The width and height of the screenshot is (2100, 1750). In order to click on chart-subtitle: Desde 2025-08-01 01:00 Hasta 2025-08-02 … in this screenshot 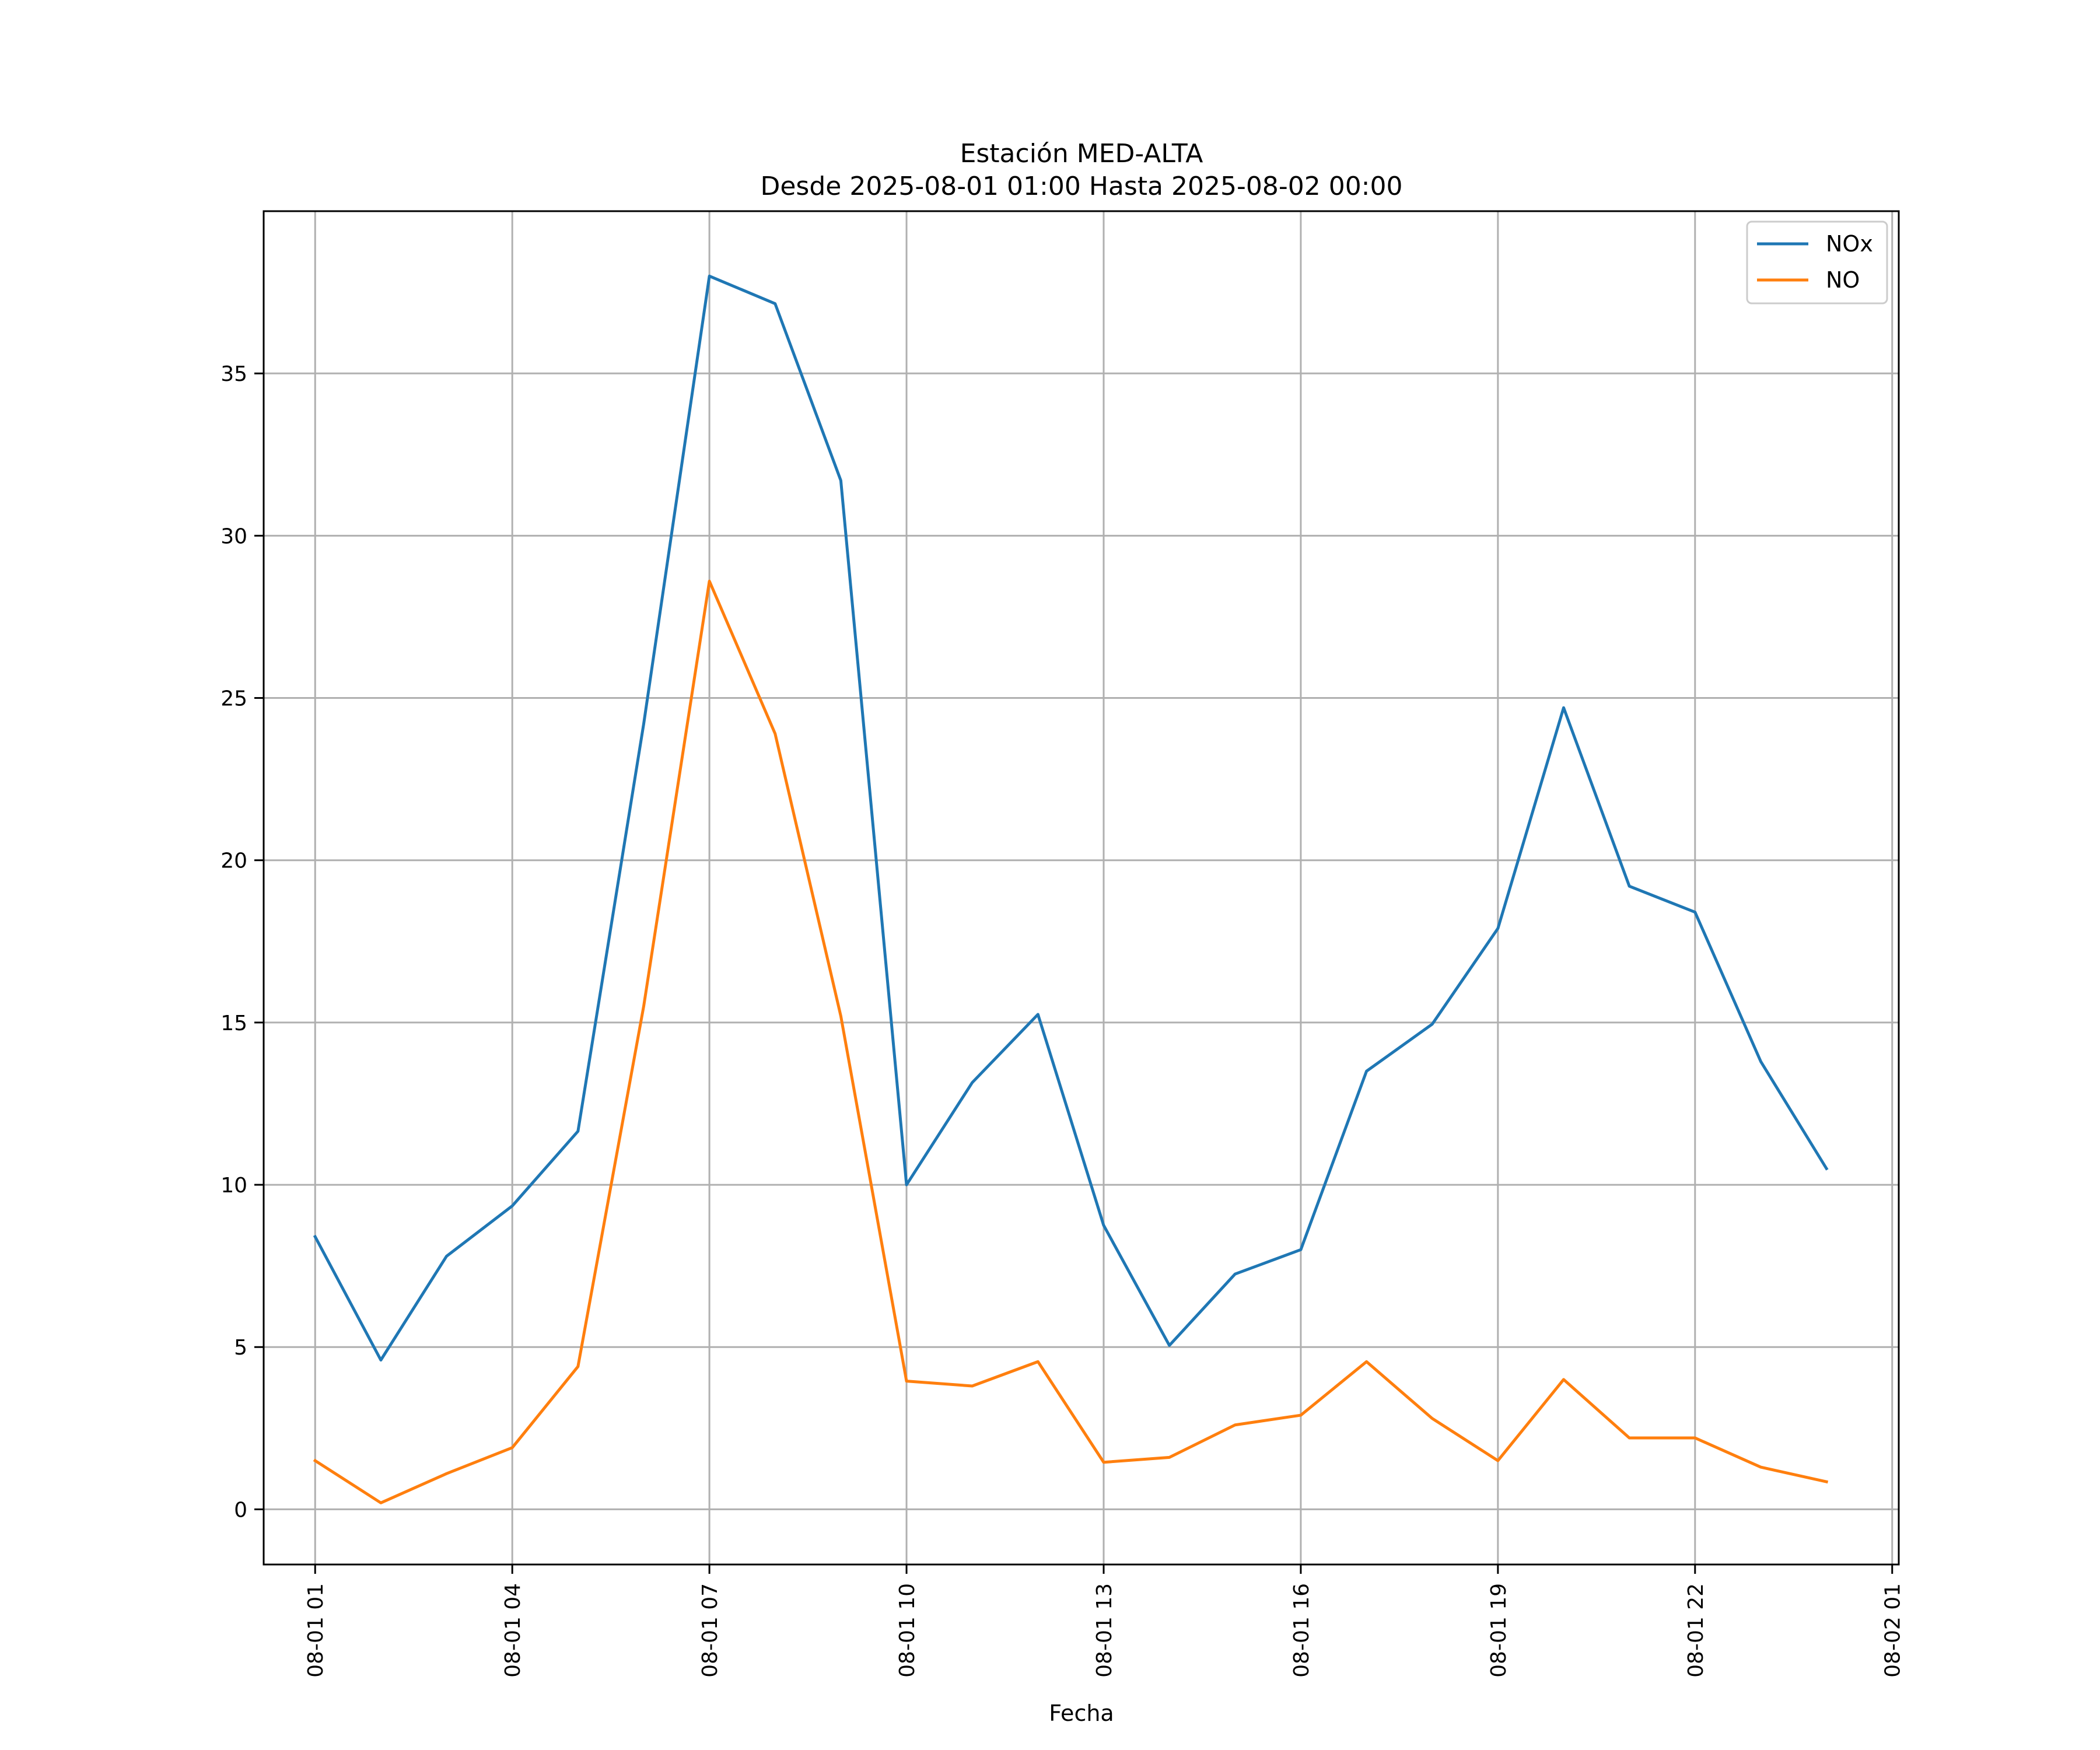, I will do `click(1081, 187)`.